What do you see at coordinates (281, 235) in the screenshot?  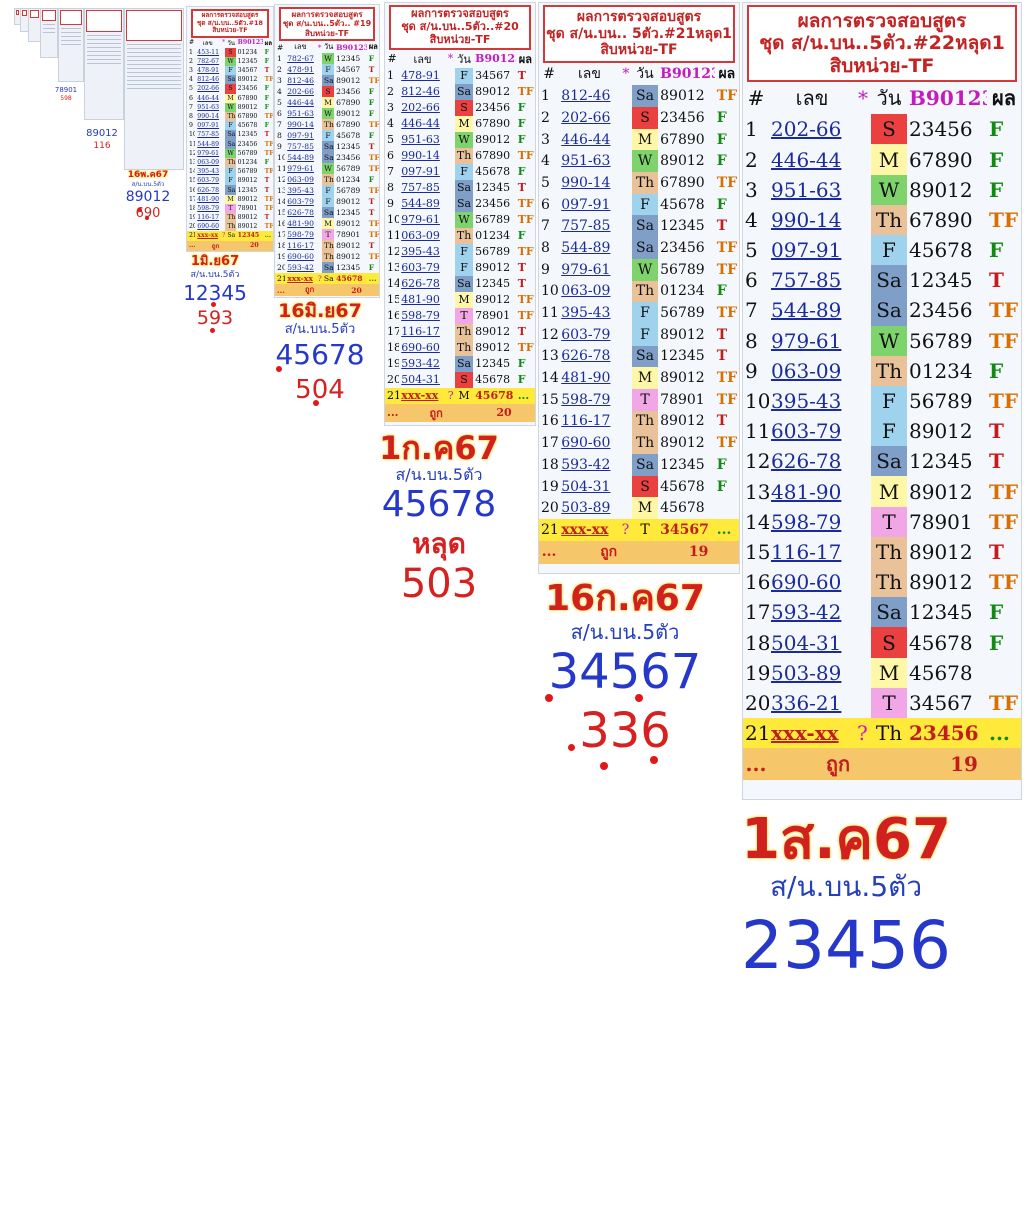 I see `row-index: 17` at bounding box center [281, 235].